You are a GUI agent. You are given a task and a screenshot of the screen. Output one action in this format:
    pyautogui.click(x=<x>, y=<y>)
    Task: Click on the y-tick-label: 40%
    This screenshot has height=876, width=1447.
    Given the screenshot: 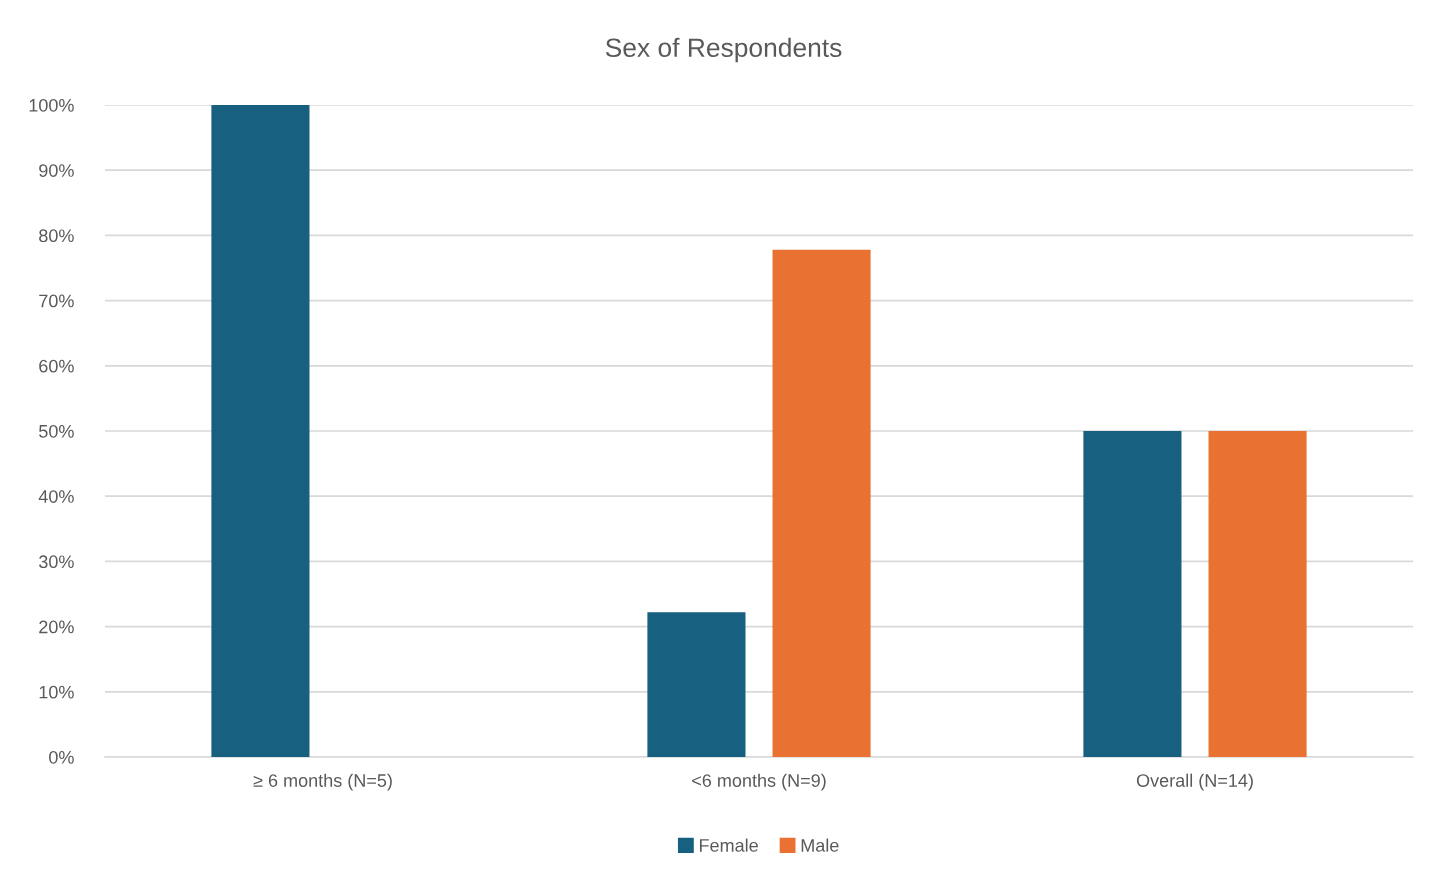 What is the action you would take?
    pyautogui.click(x=56, y=496)
    